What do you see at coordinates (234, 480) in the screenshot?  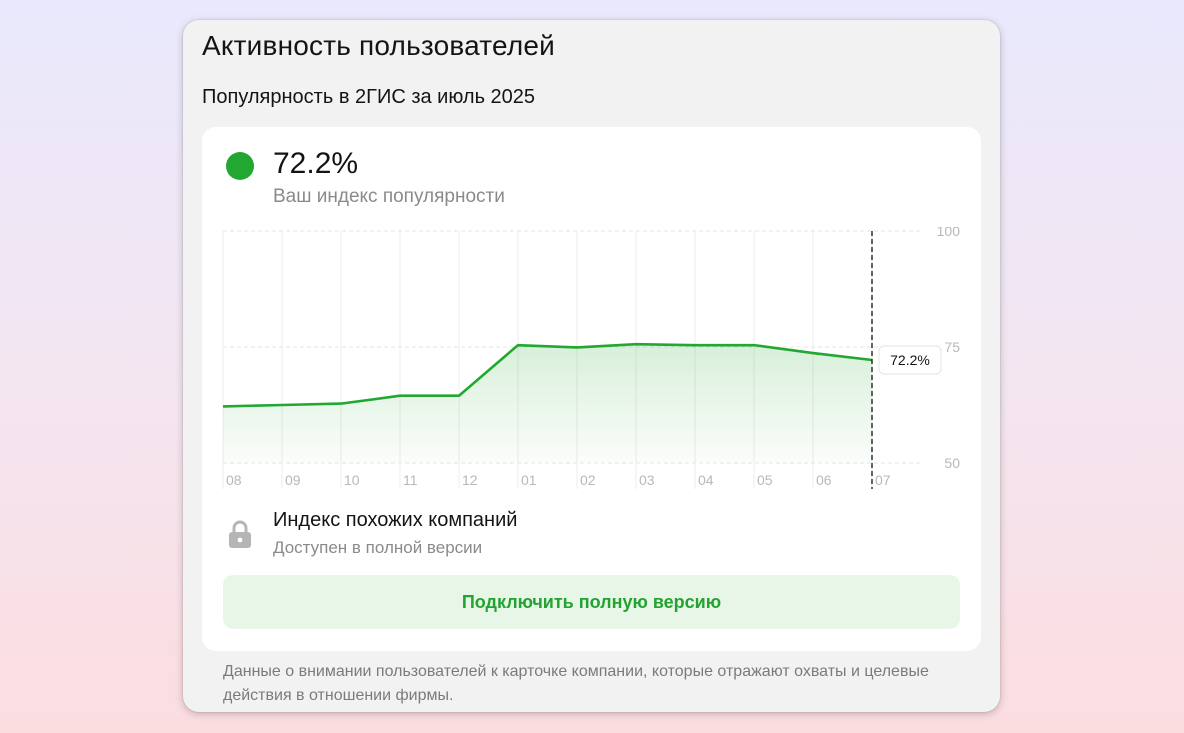 I see `chart-xtick-label: 08` at bounding box center [234, 480].